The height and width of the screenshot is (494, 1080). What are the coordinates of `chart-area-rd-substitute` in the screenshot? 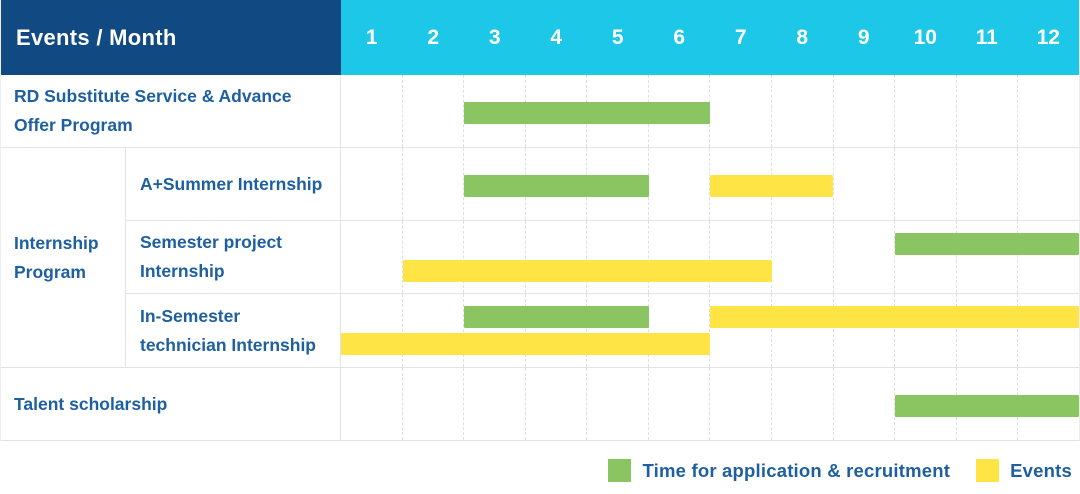 It's located at (710, 111).